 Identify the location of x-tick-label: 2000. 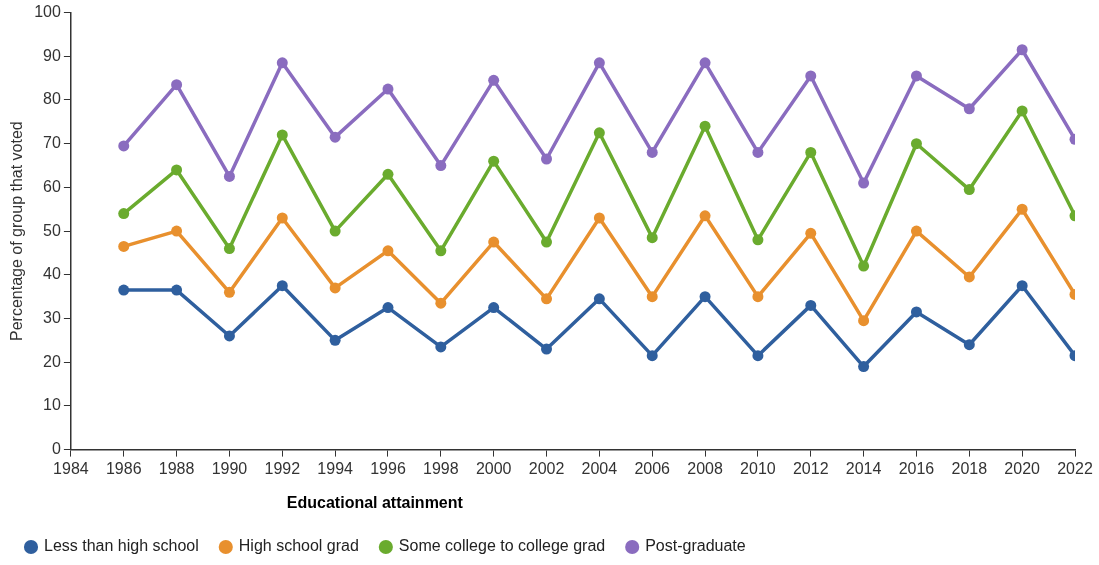
(493, 468).